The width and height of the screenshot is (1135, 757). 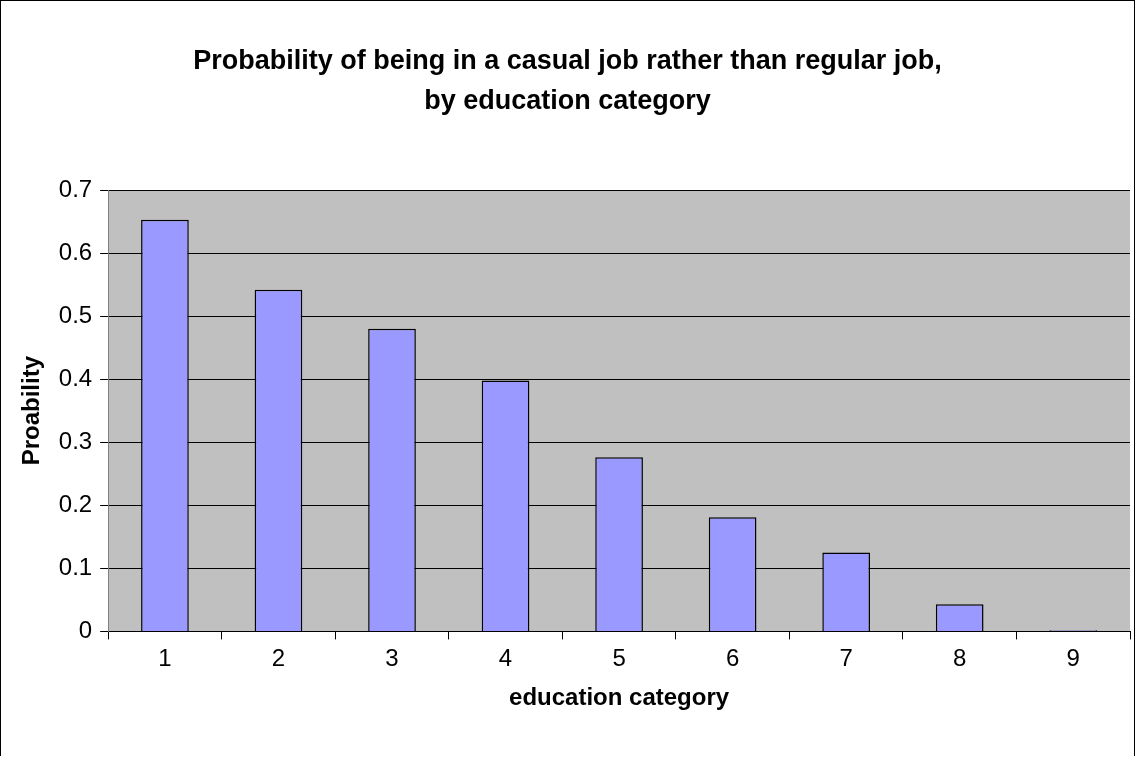 I want to click on x-tick-label: 9, so click(x=1073, y=658).